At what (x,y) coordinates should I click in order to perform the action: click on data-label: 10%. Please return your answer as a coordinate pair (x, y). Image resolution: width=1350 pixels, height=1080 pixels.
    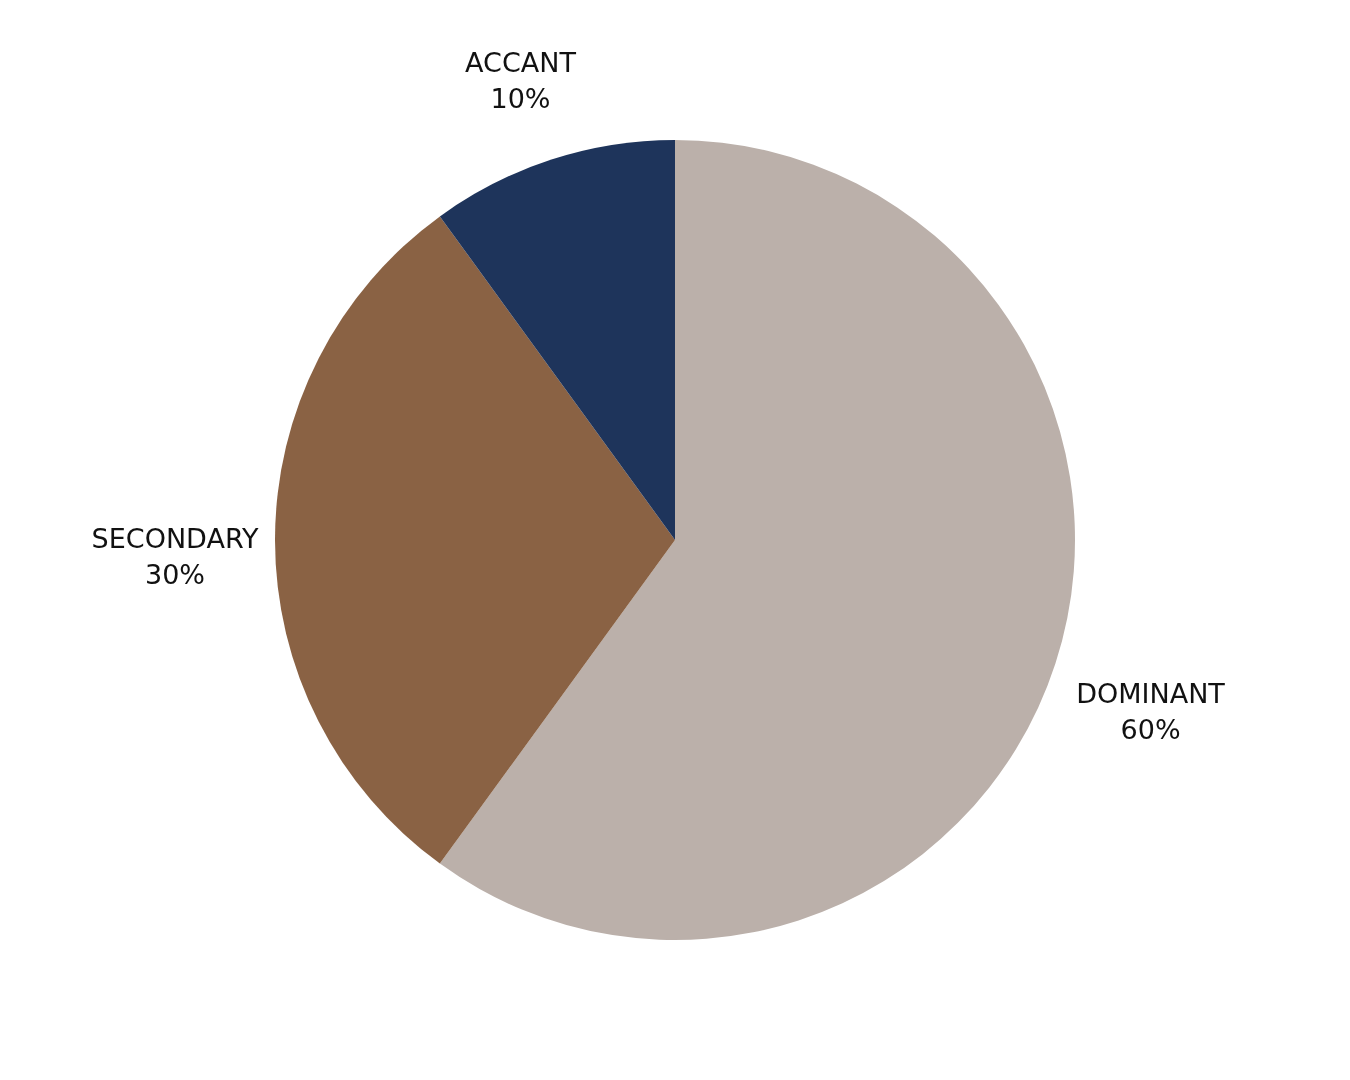
    Looking at the image, I should click on (520, 99).